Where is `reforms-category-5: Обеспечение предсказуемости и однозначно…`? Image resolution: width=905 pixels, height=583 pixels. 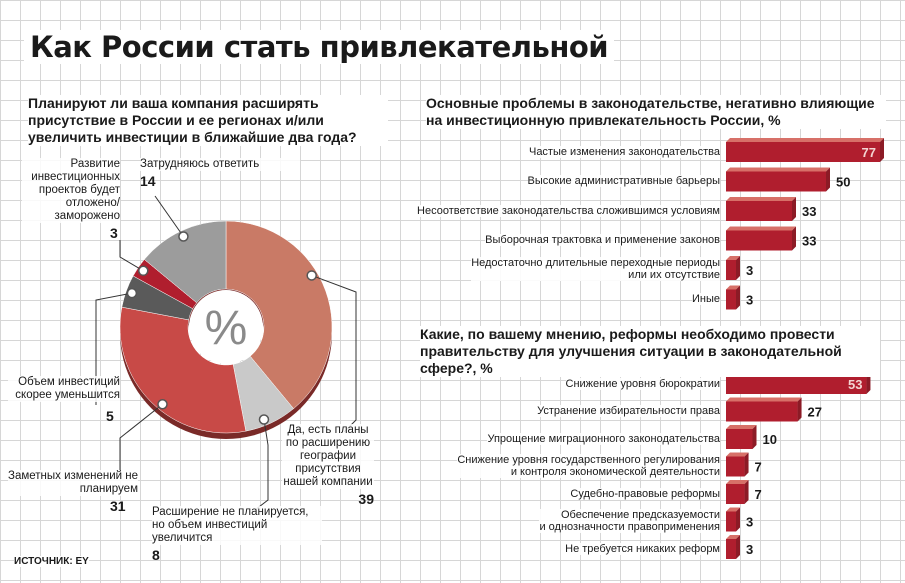
reforms-category-5: Обеспечение предсказуемости и однозначно… is located at coordinates (629, 520).